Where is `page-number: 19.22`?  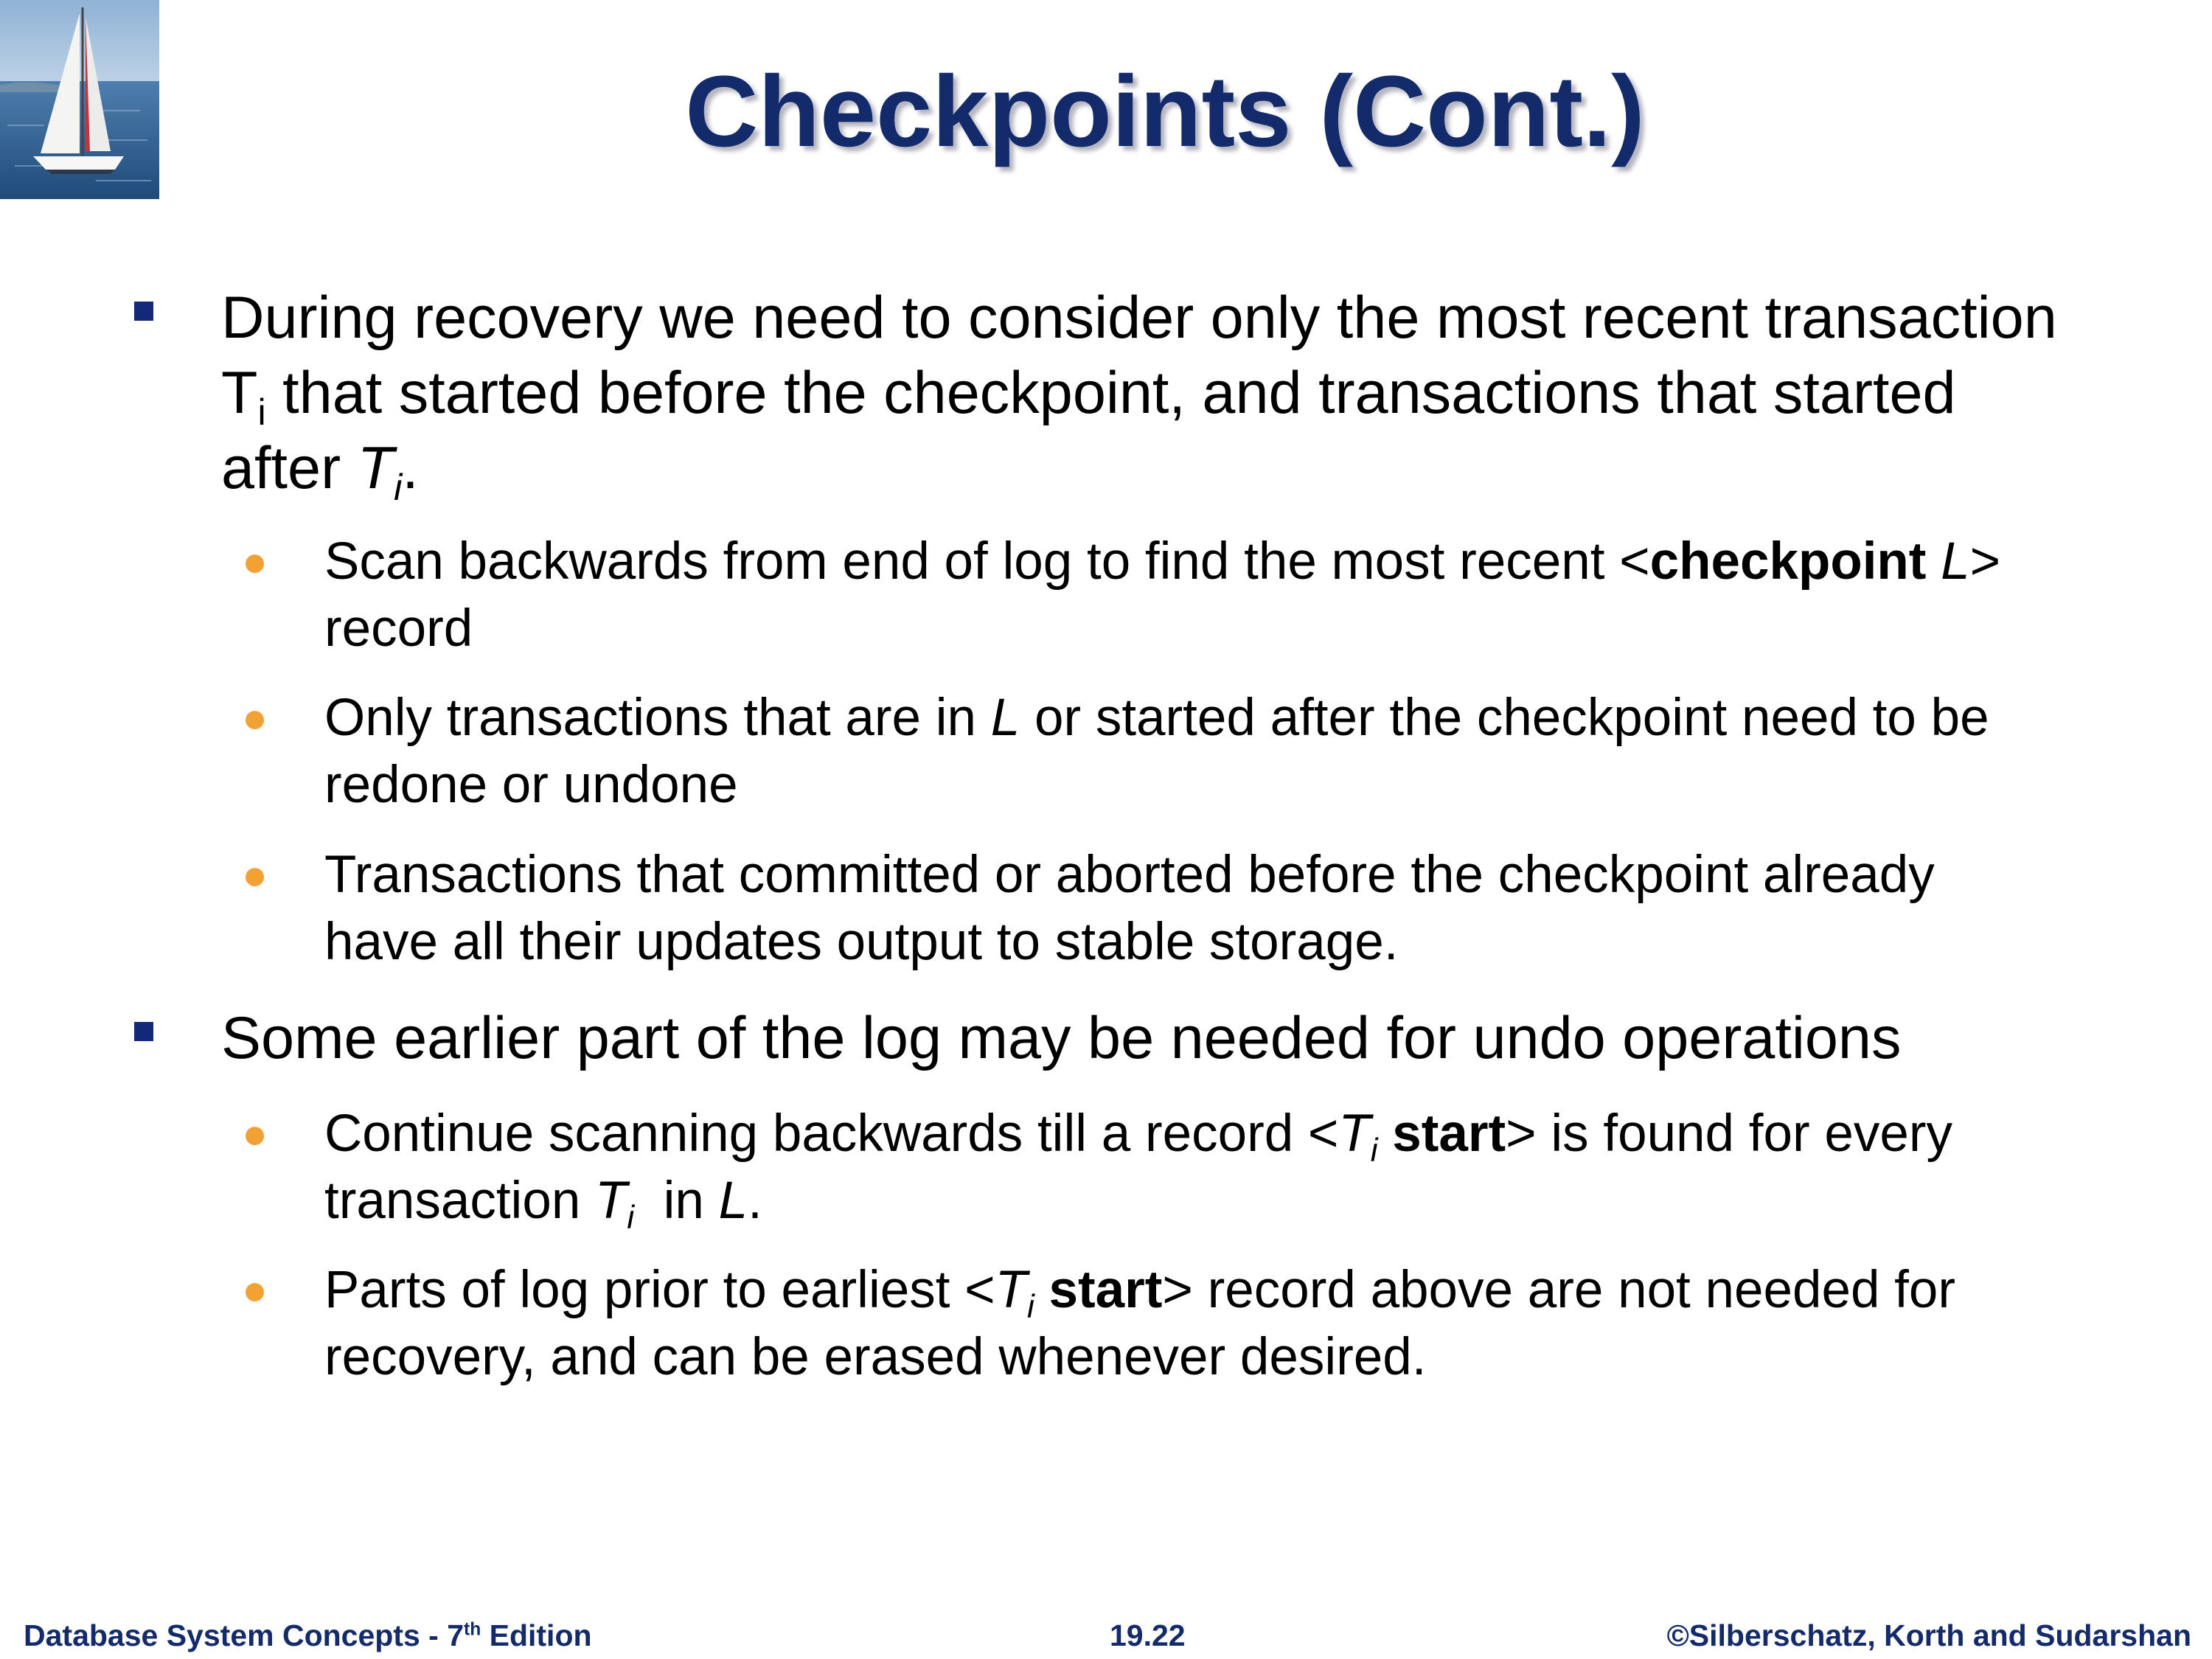
page-number: 19.22 is located at coordinates (1148, 1635).